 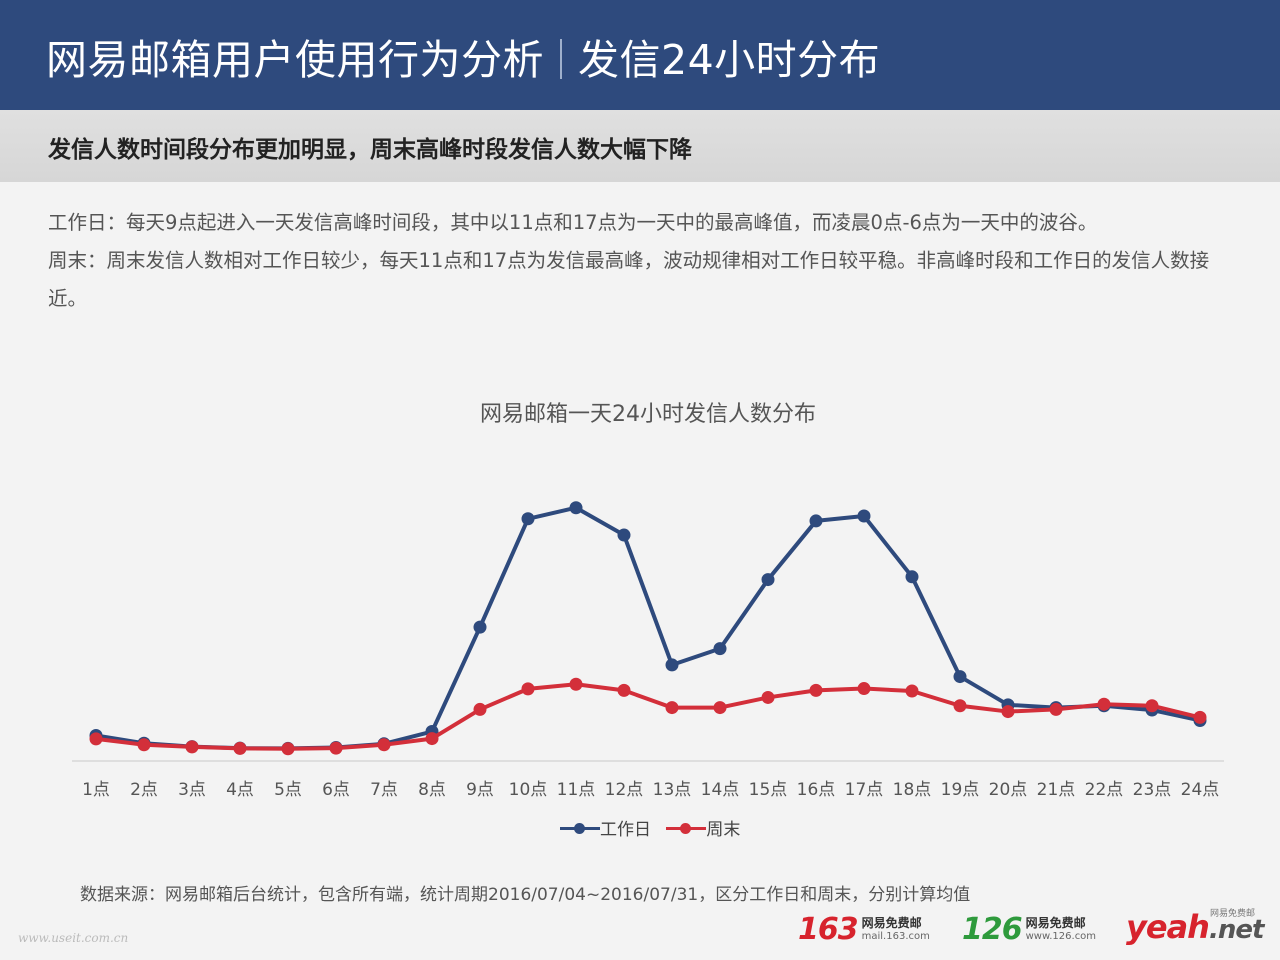 I want to click on logo-yeah-main: yeah, so click(x=1168, y=927).